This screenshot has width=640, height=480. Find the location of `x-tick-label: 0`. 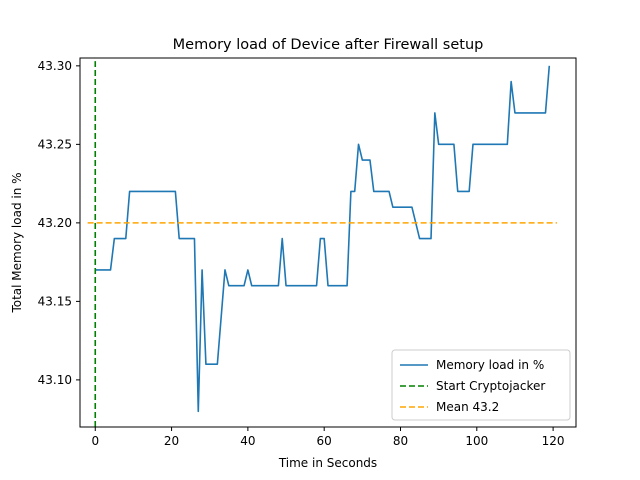

x-tick-label: 0 is located at coordinates (95, 441).